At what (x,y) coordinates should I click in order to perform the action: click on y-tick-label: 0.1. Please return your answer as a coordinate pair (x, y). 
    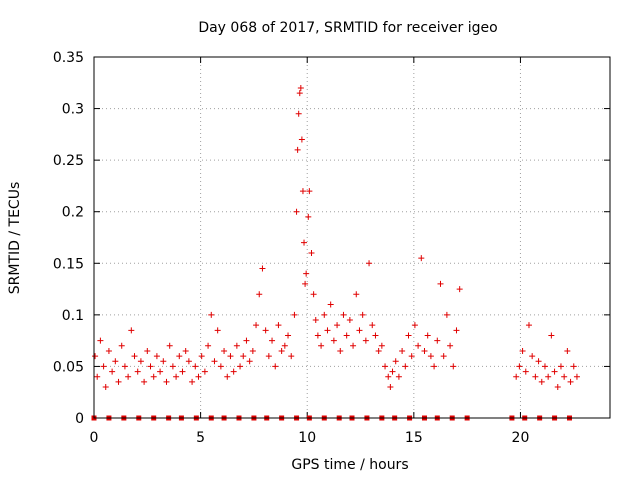
    Looking at the image, I should click on (73, 316).